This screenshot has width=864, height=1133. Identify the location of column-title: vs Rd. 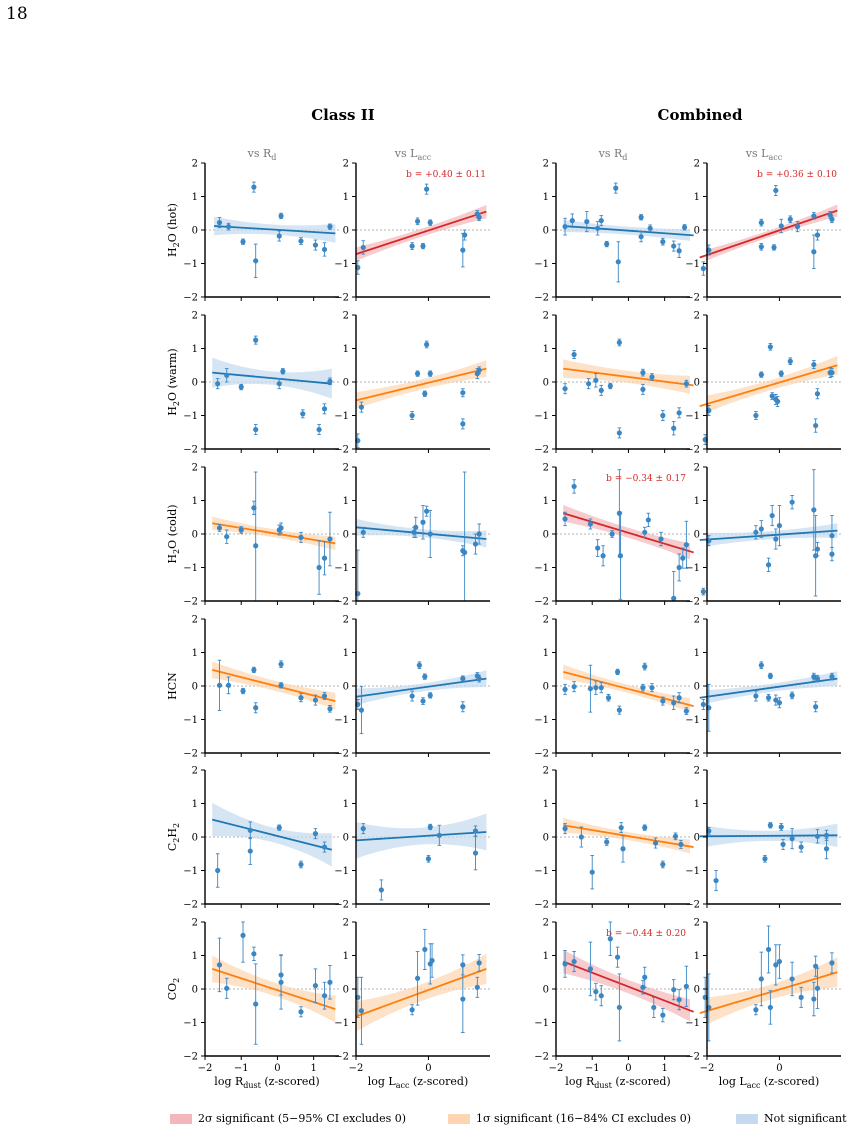
(613, 154).